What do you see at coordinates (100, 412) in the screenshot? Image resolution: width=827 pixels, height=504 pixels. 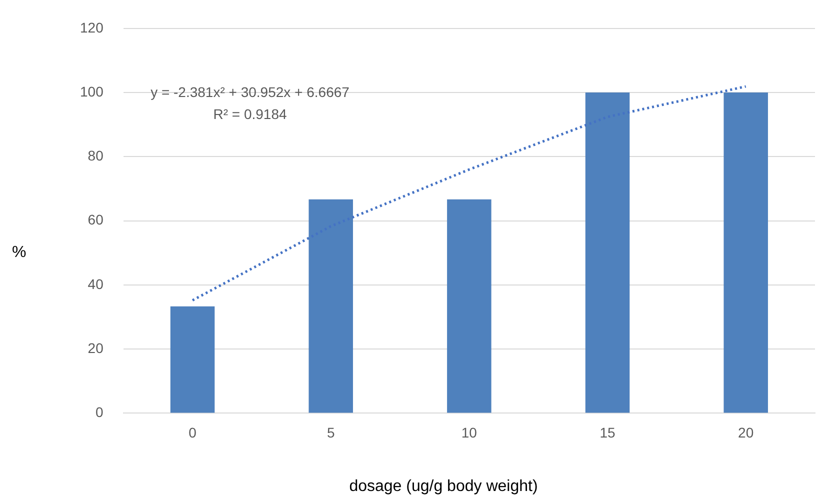 I see `y-tick-label: 0` at bounding box center [100, 412].